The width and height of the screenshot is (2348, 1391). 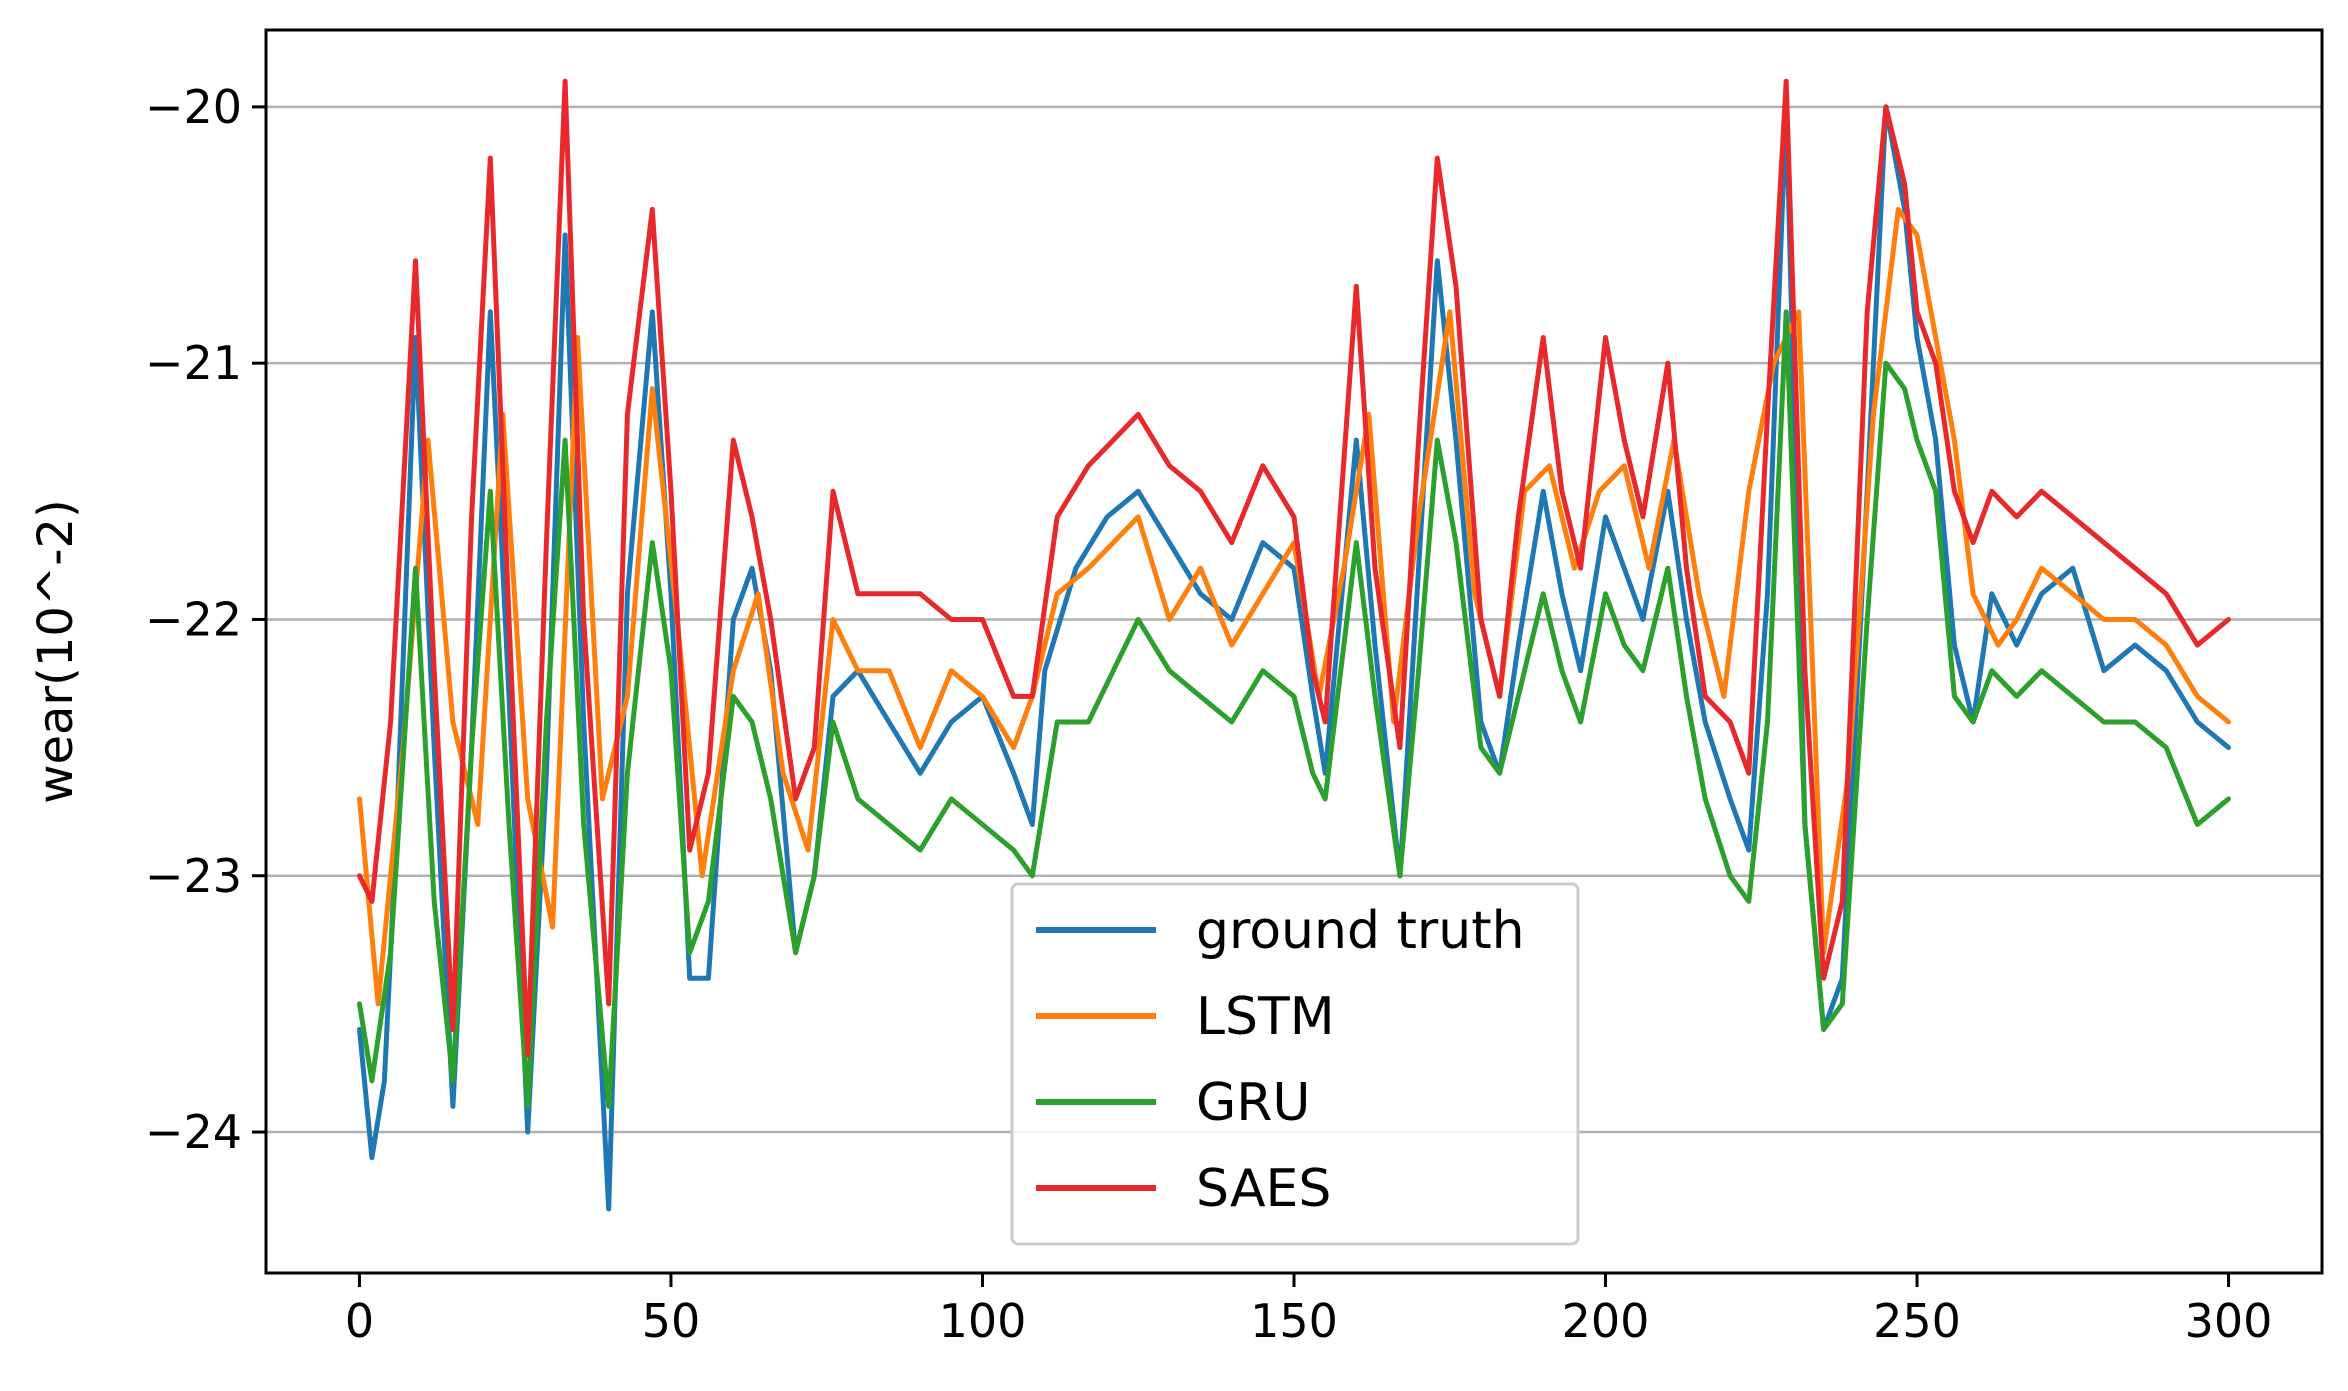 I want to click on x-tick-label: 200, so click(x=1606, y=1321).